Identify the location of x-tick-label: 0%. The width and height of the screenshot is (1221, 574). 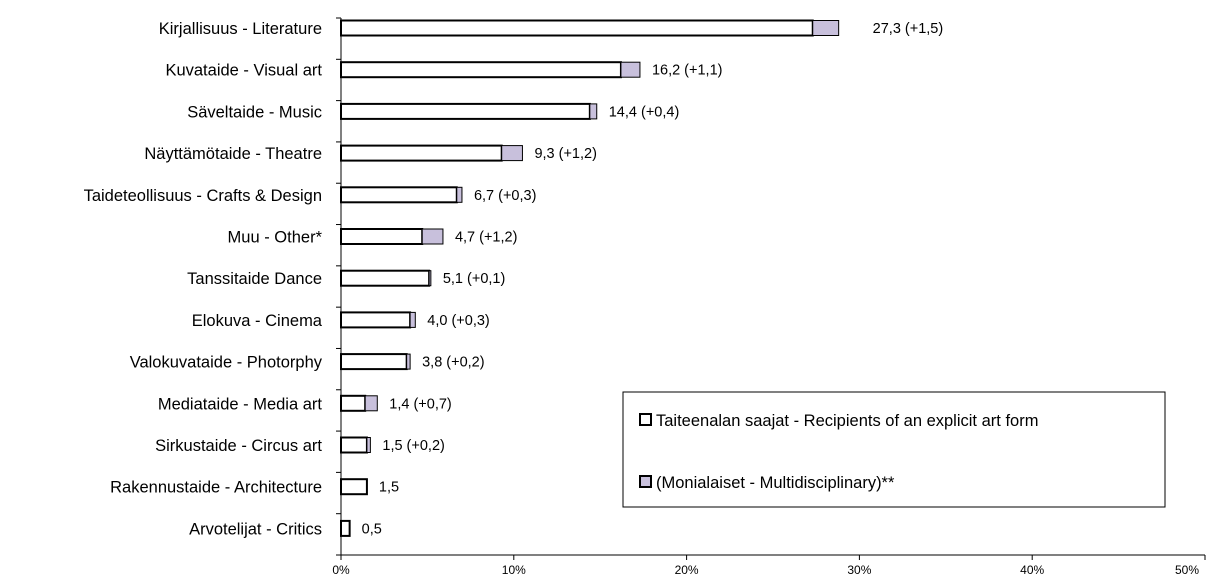
(341, 568).